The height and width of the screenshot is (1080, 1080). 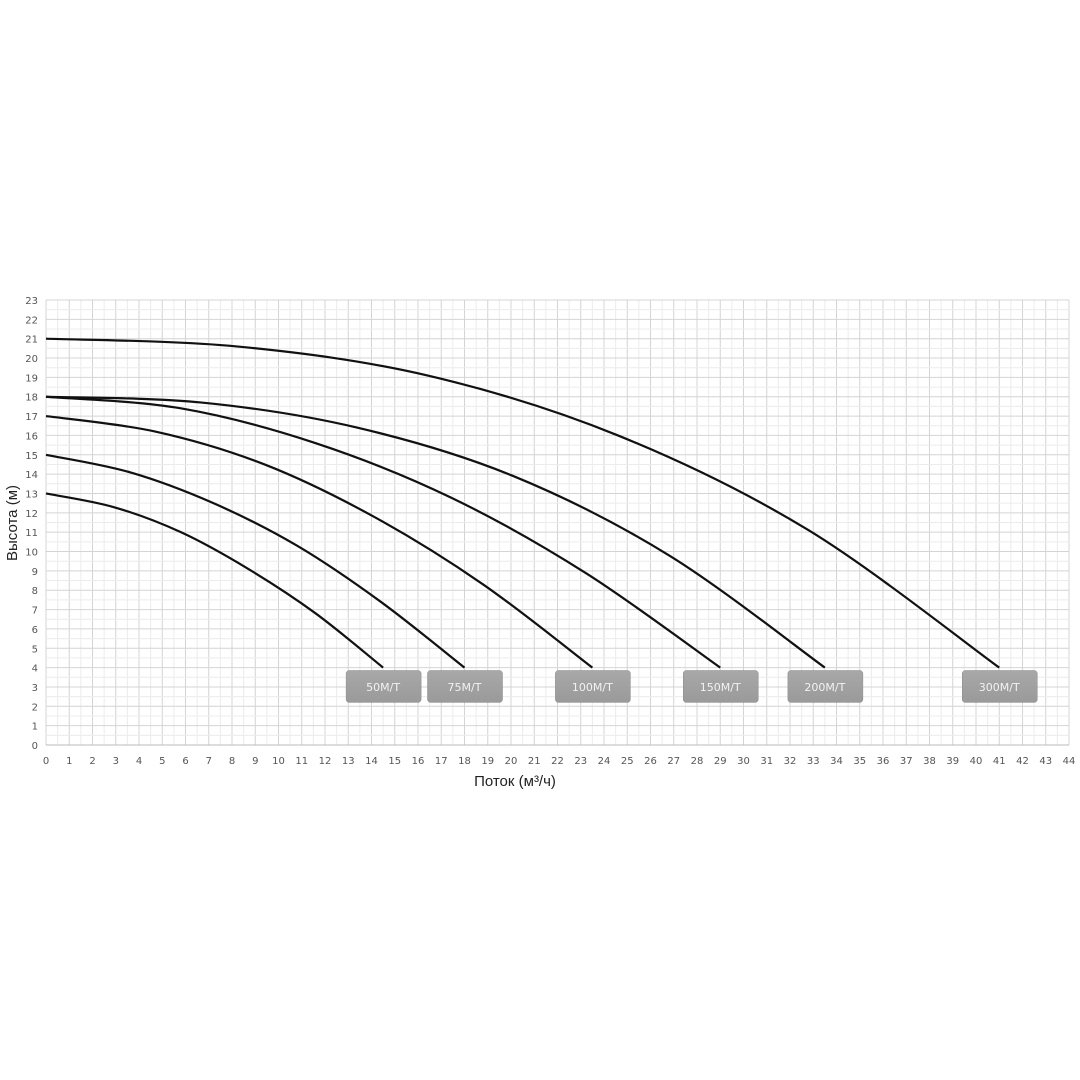 I want to click on x-tick-label: 19, so click(x=487, y=761).